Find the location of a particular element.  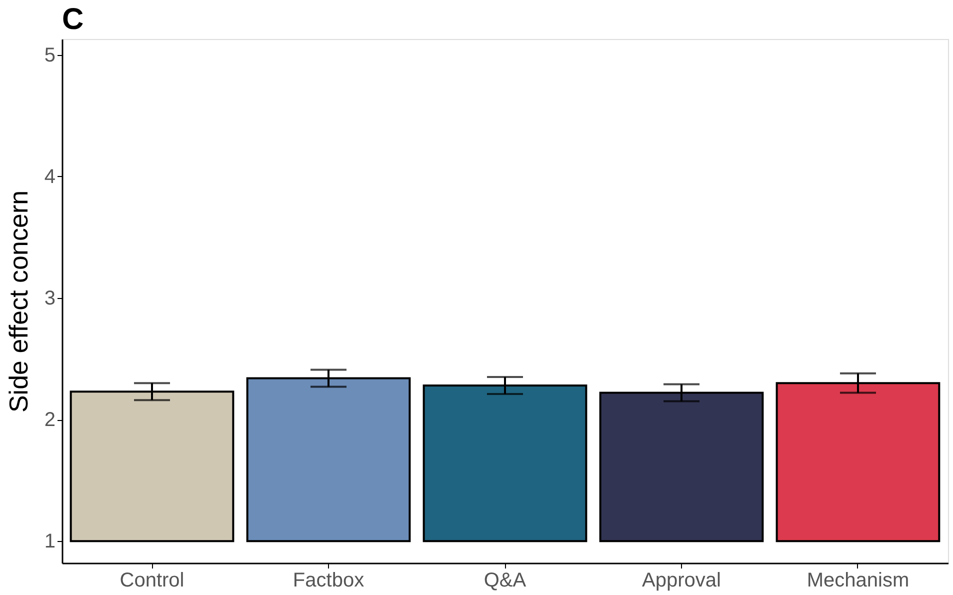

y-tick-label: 1 is located at coordinates (50, 541).